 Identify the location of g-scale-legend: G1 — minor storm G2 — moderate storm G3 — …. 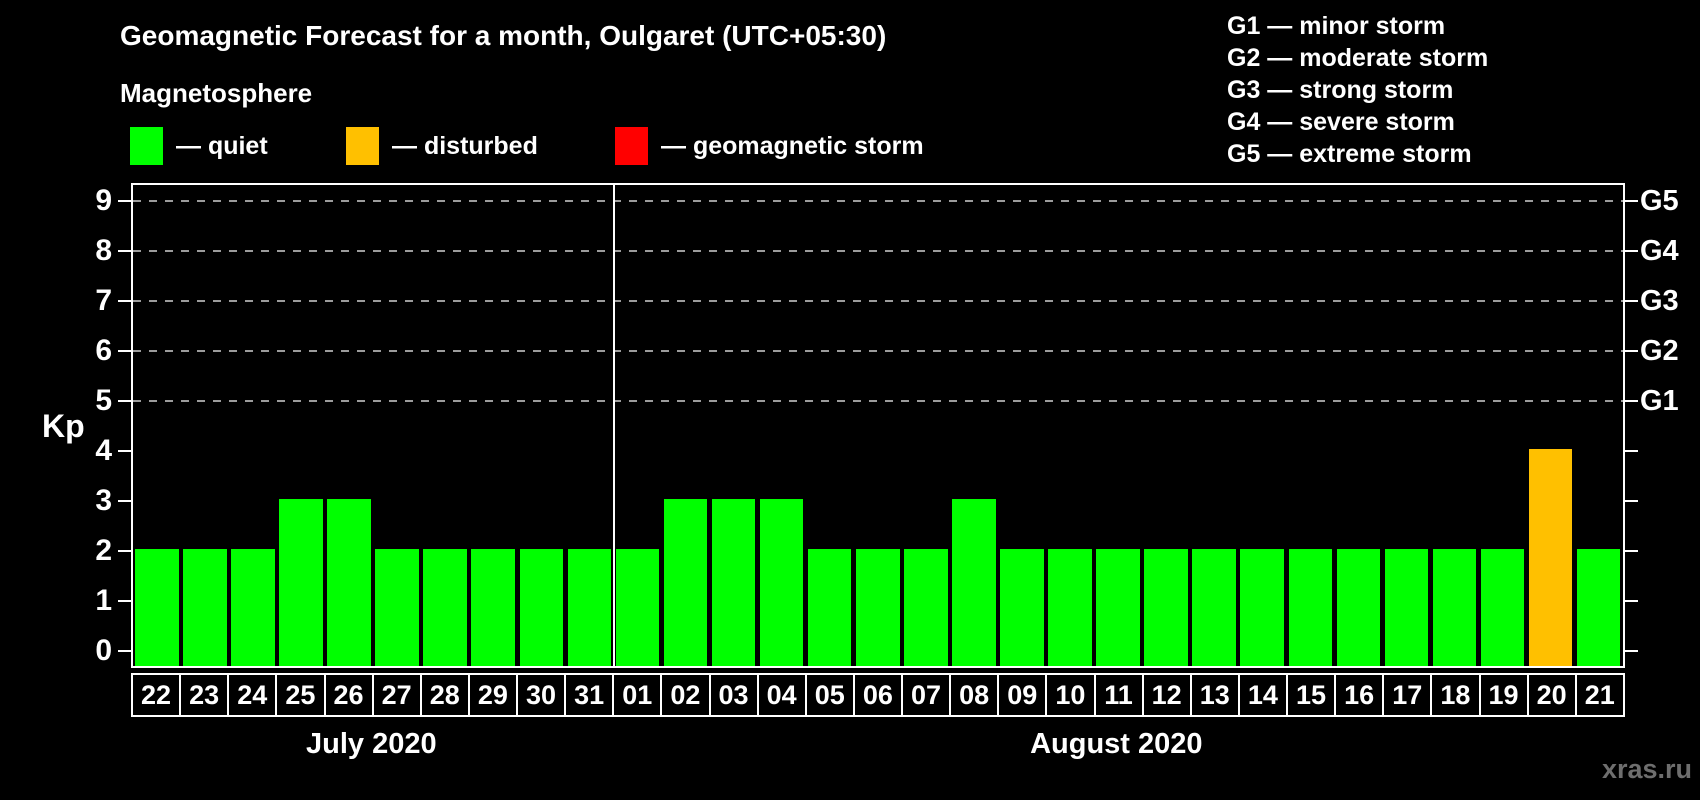
(1357, 90).